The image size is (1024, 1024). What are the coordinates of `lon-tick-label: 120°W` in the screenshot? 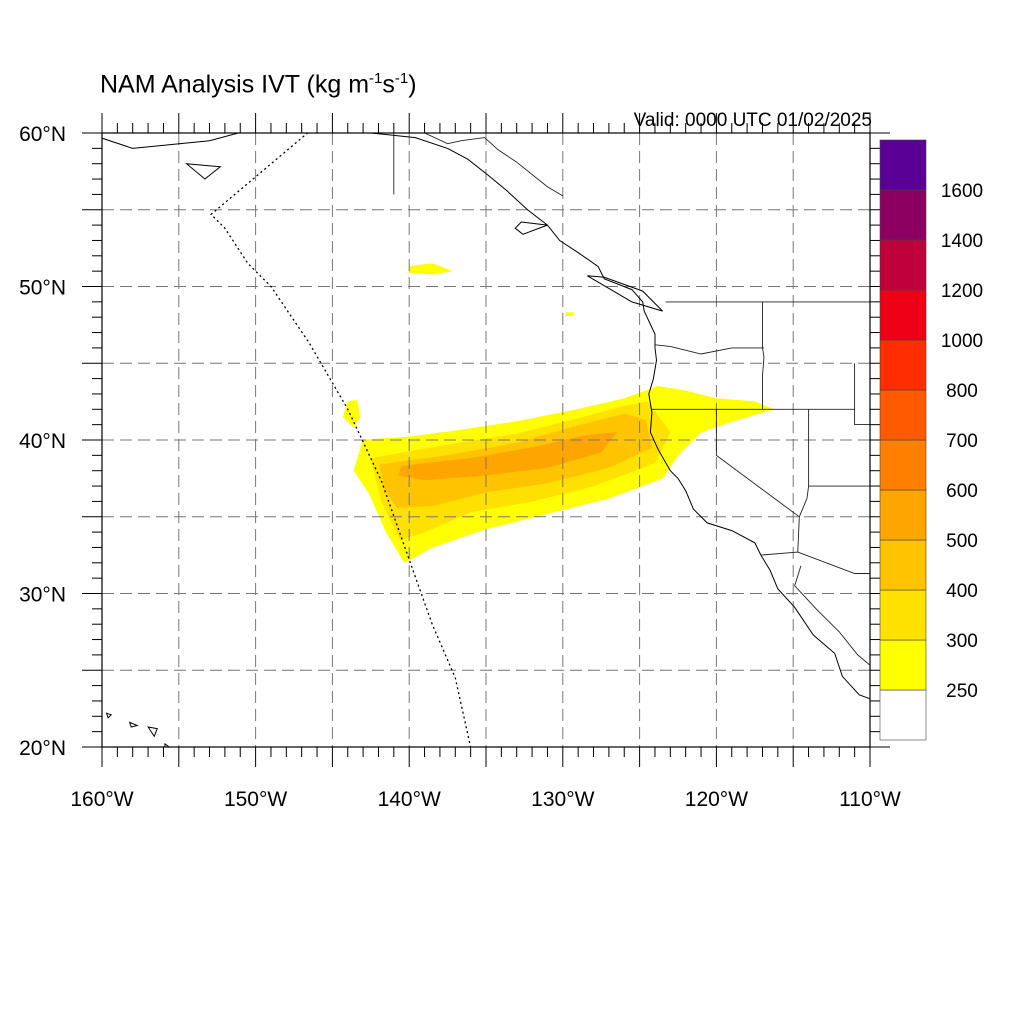 It's located at (716, 799).